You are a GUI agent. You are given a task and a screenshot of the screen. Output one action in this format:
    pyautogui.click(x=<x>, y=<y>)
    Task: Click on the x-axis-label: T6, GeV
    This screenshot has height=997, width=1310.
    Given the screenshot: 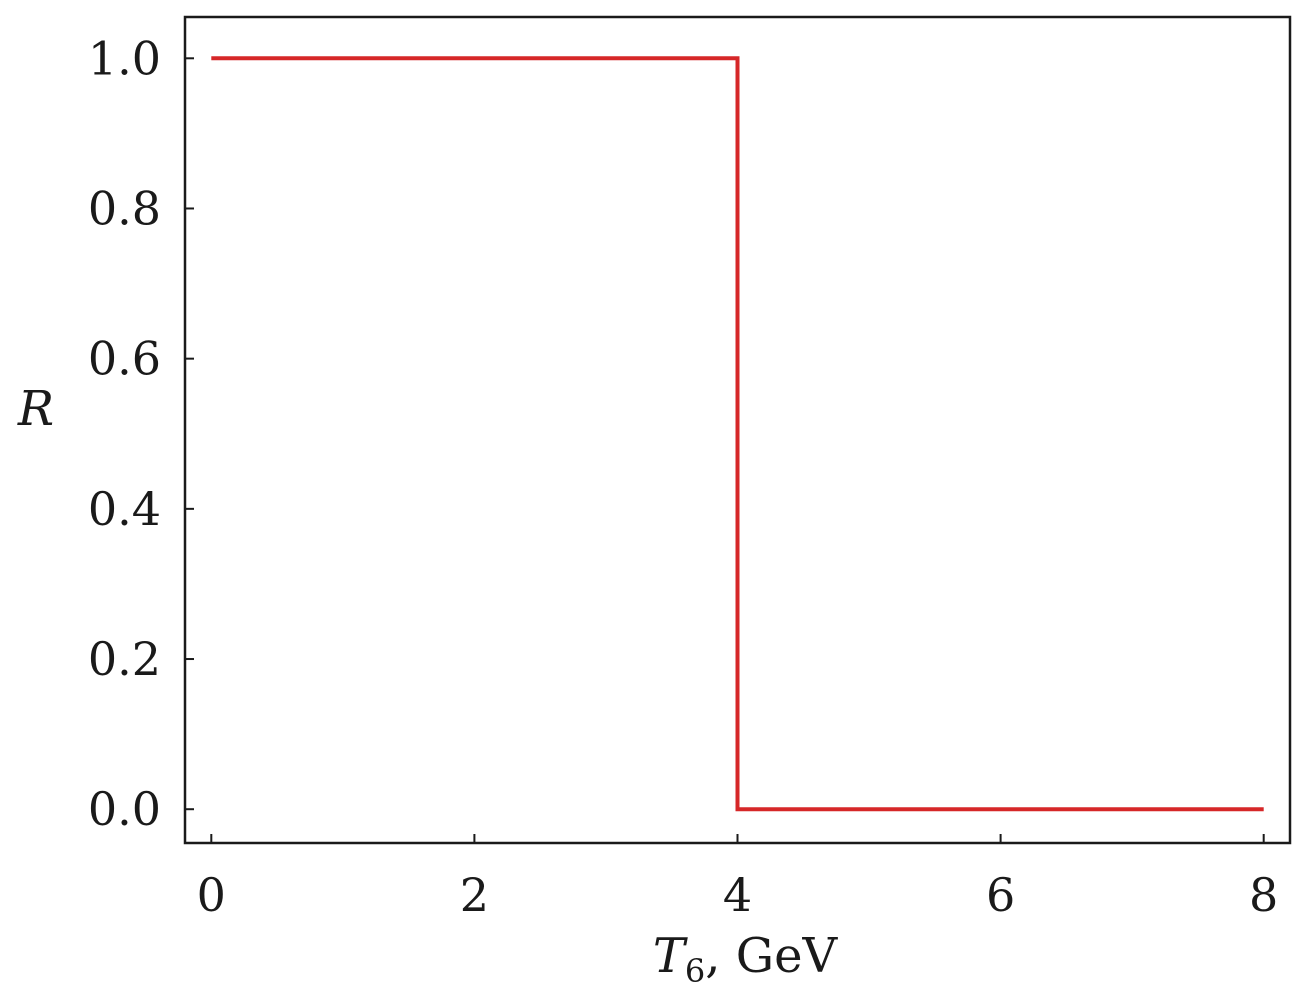 What is the action you would take?
    pyautogui.click(x=746, y=959)
    